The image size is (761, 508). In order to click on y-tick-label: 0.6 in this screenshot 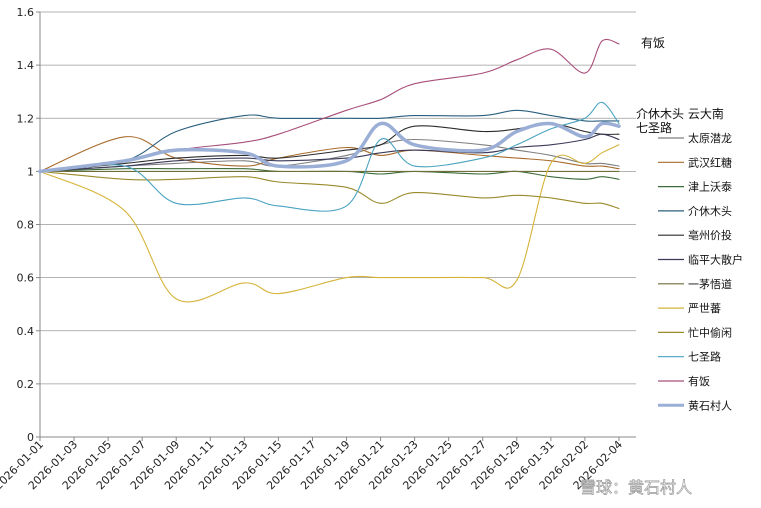, I will do `click(26, 278)`.